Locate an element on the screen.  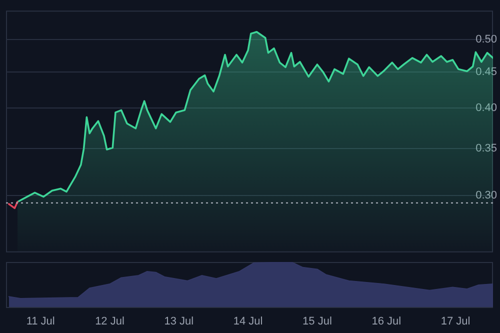
y-tick-label: 0.45 is located at coordinates (486, 72).